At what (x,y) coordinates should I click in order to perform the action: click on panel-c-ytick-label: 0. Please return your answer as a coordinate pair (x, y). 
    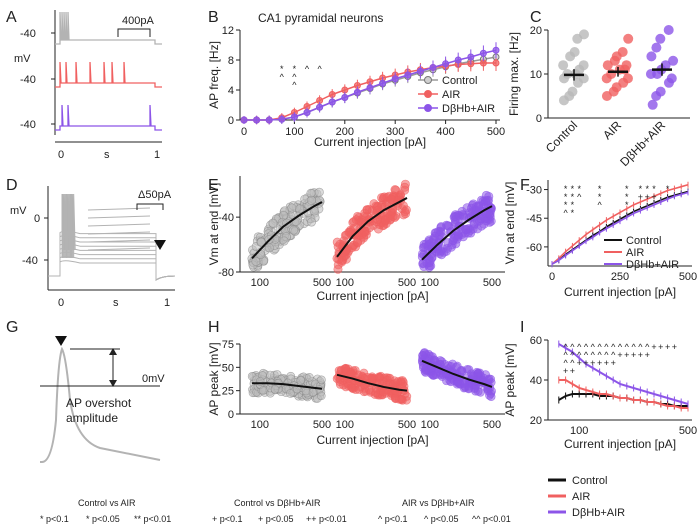
    Looking at the image, I should click on (539, 119).